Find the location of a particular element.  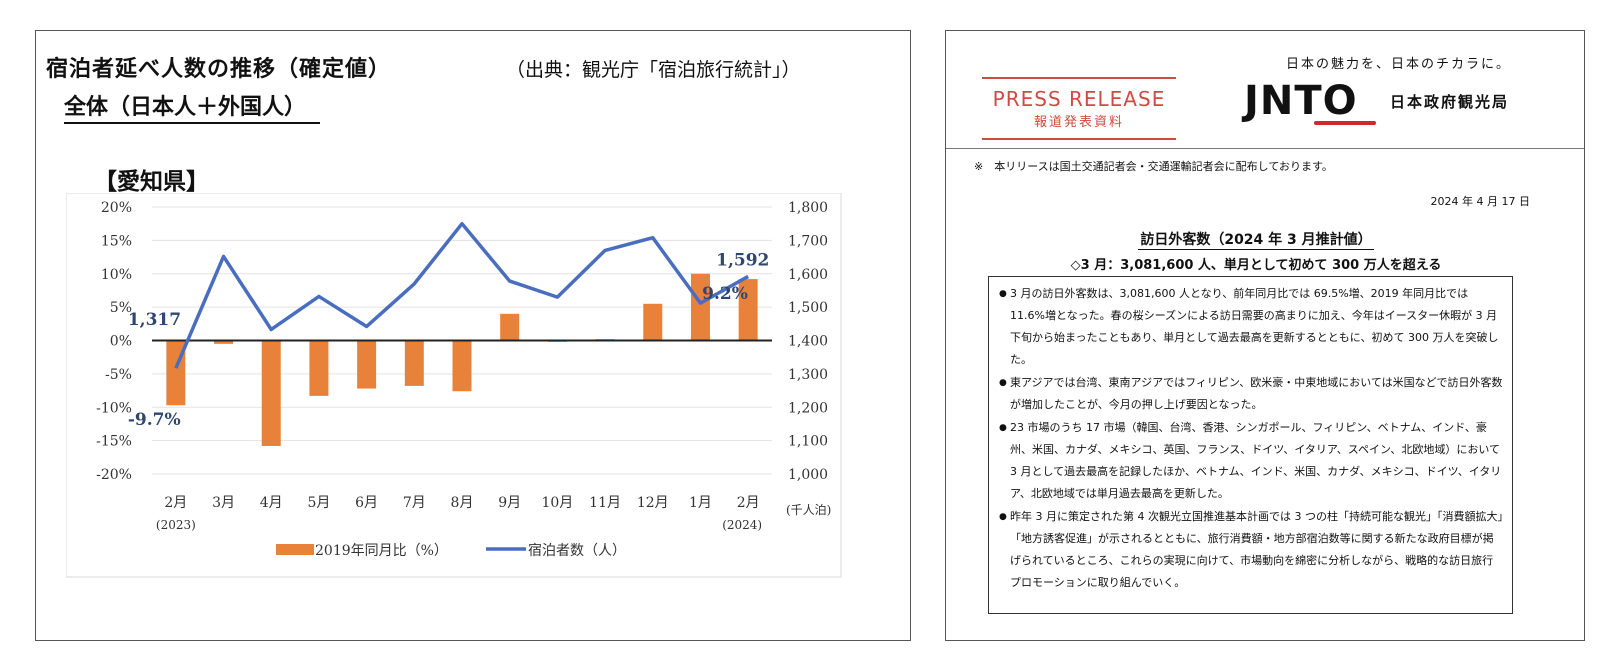

x-tick-label: 1月 is located at coordinates (700, 503).